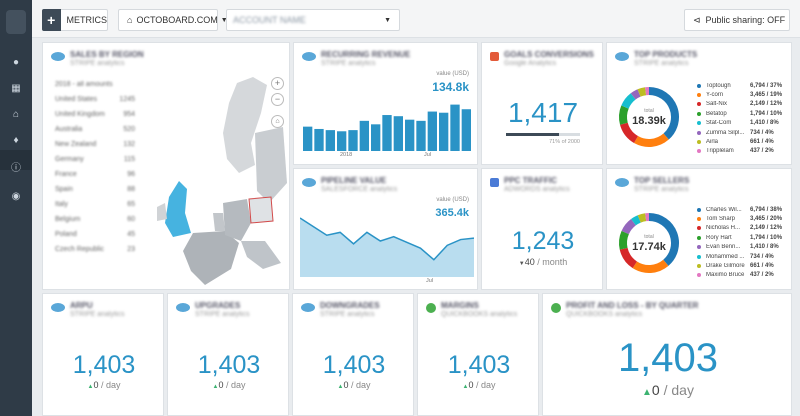 Image resolution: width=800 pixels, height=416 pixels. Describe the element at coordinates (766, 209) in the screenshot. I see `legend-value: 6,794 / 38%` at that location.